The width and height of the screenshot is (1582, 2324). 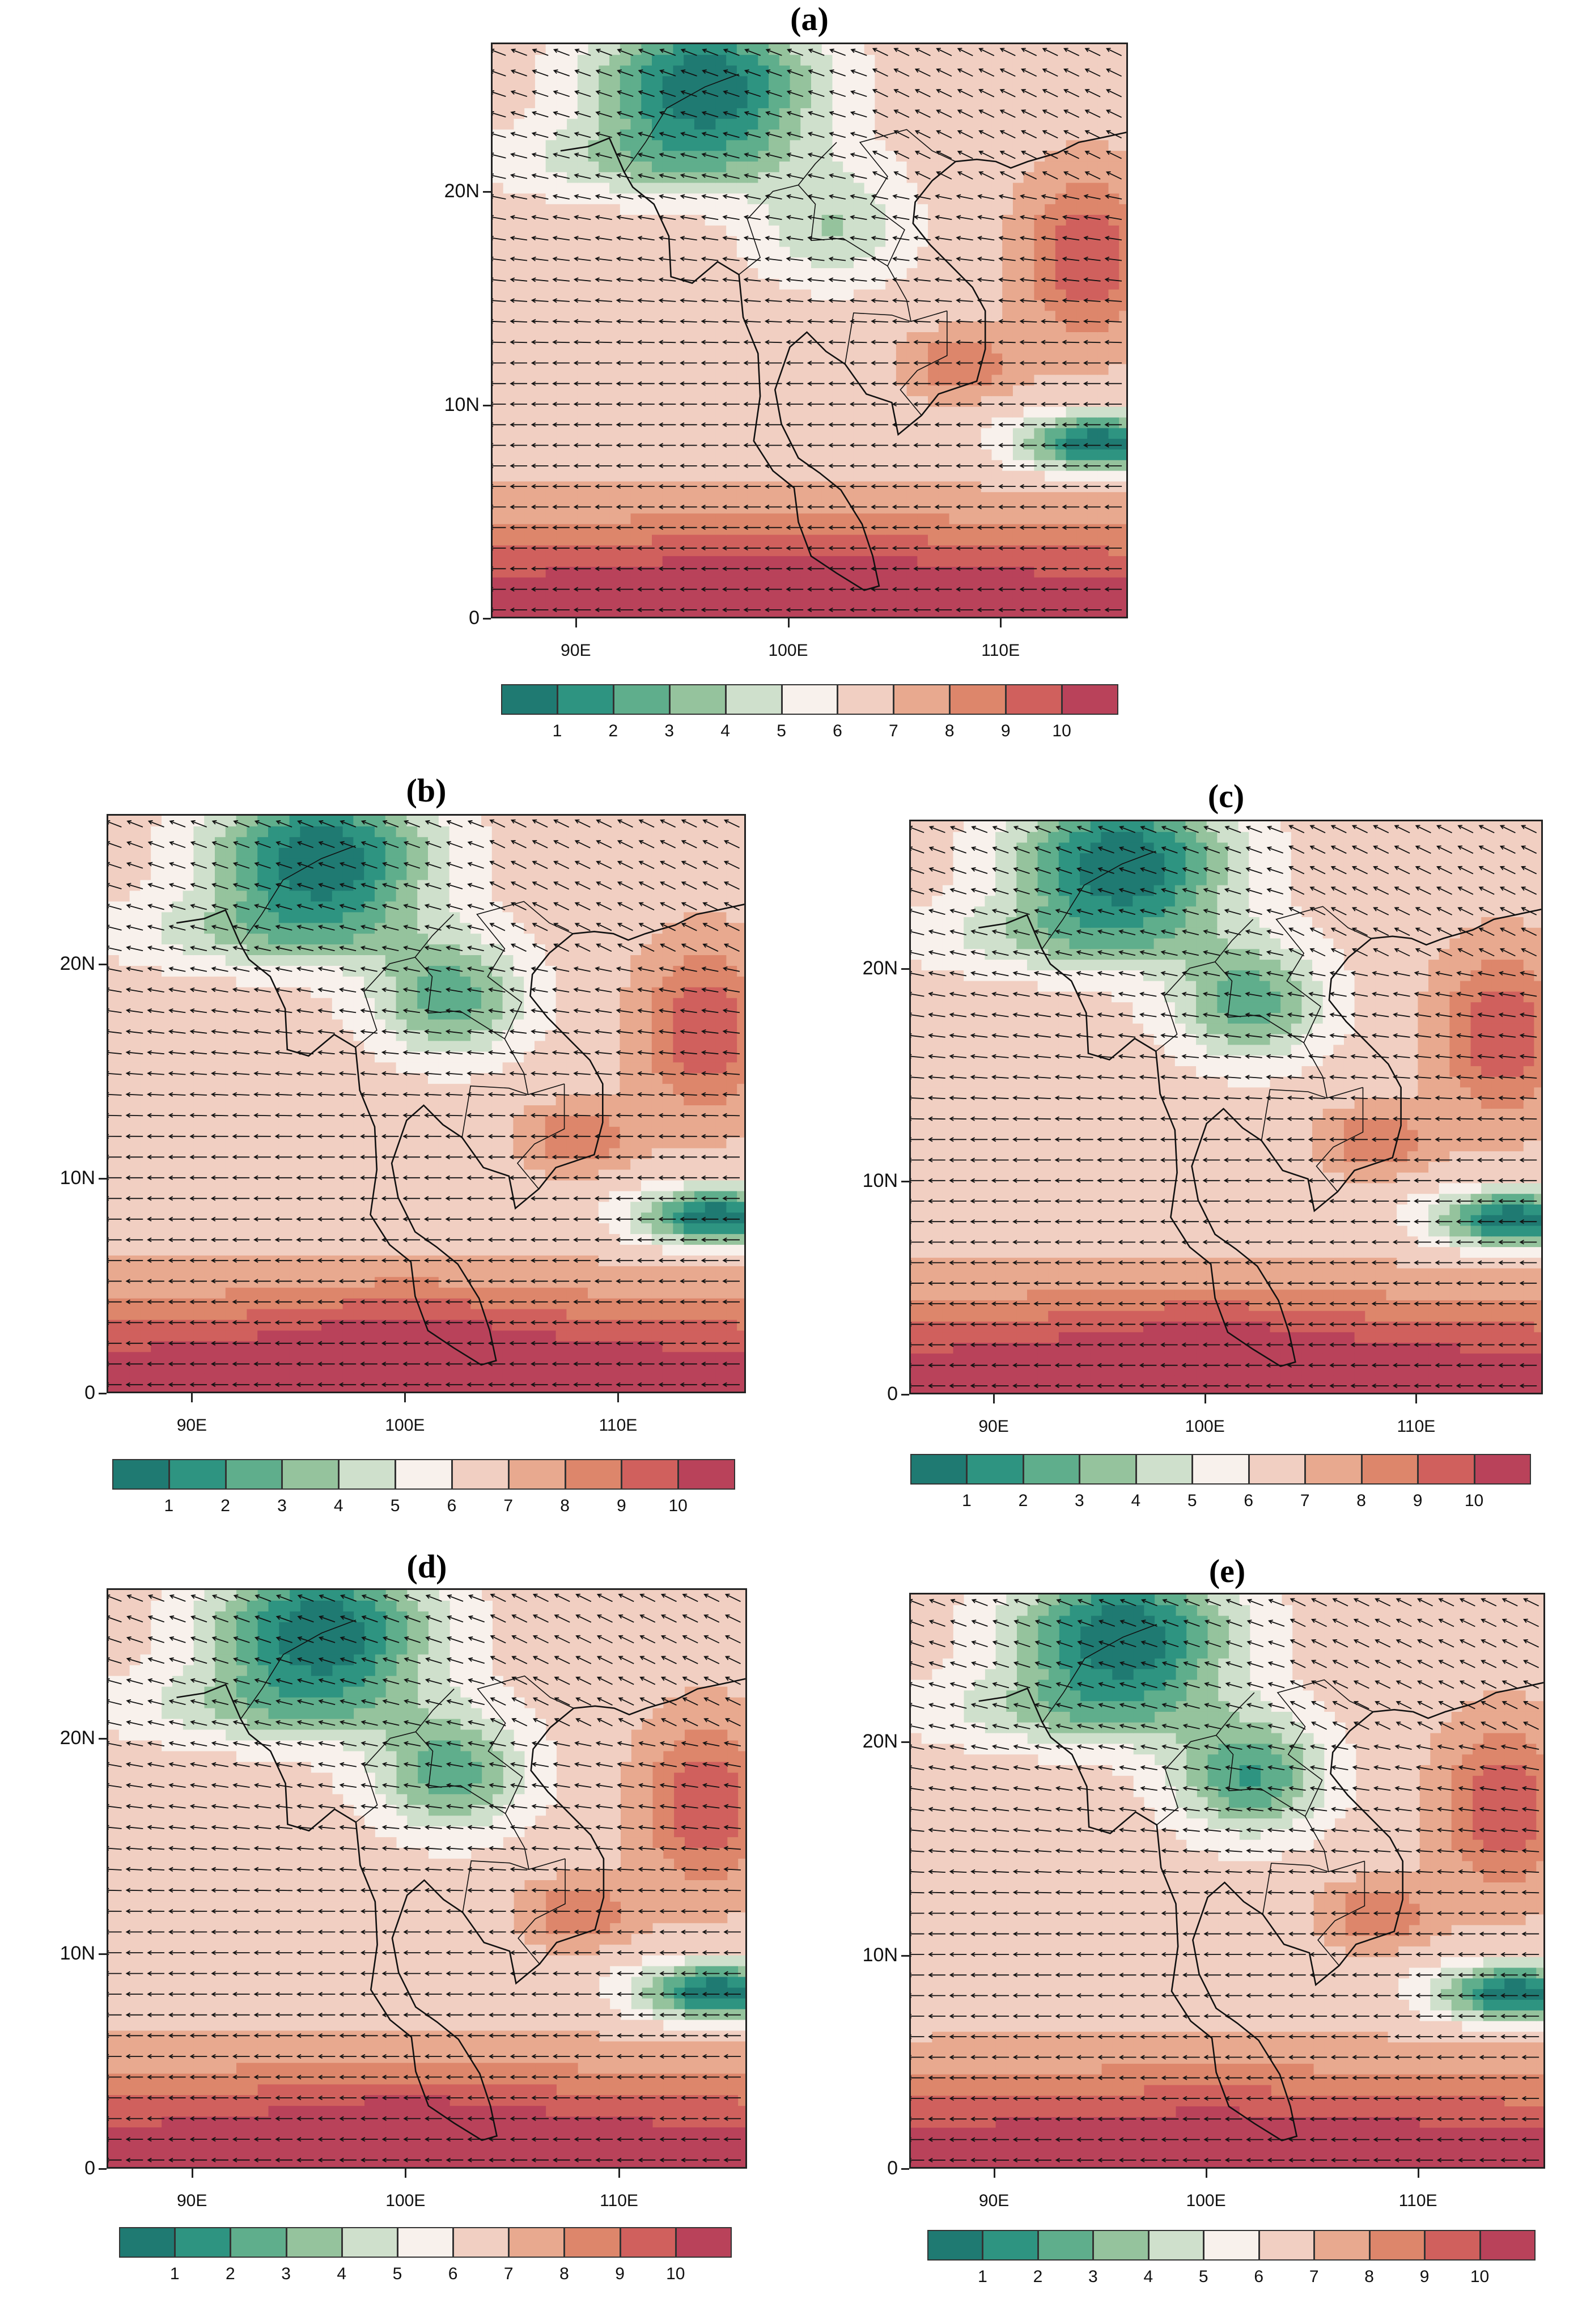 What do you see at coordinates (454, 618) in the screenshot?
I see `latitude-label: 0` at bounding box center [454, 618].